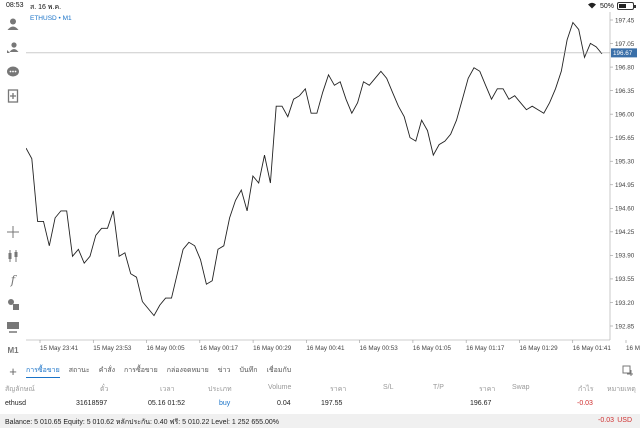  Describe the element at coordinates (13, 371) in the screenshot. I see `add-tab-icon: +` at that location.